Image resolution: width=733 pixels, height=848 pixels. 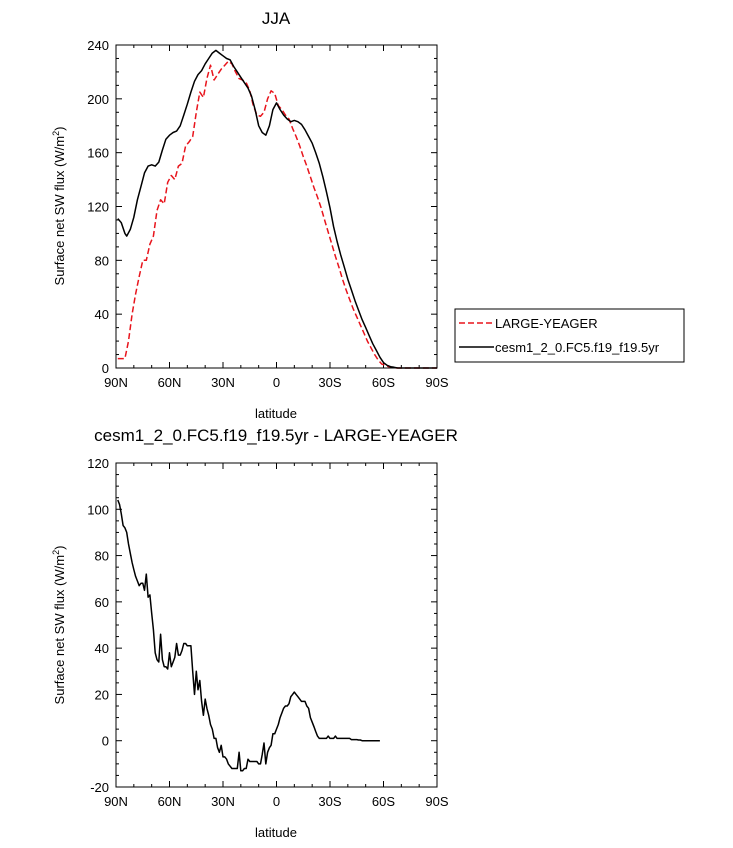 What do you see at coordinates (56, 552) in the screenshot?
I see `bottom-plot-ylabel-sup: 2` at bounding box center [56, 552].